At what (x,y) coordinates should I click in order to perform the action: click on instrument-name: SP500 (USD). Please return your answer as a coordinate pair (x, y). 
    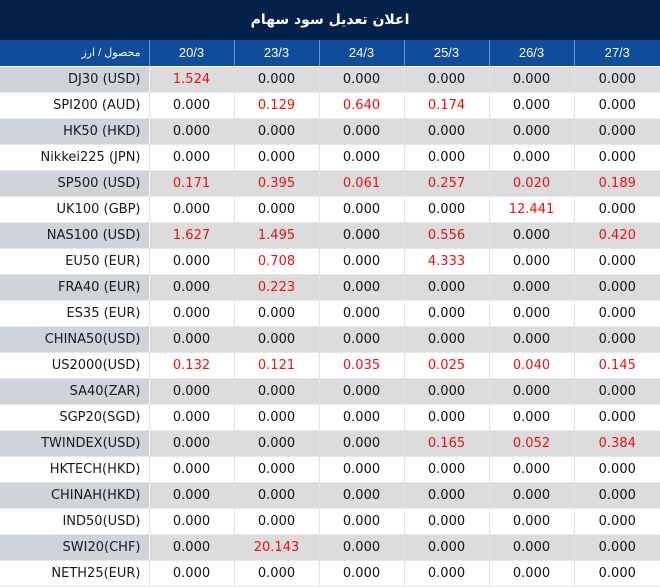
    Looking at the image, I should click on (75, 183).